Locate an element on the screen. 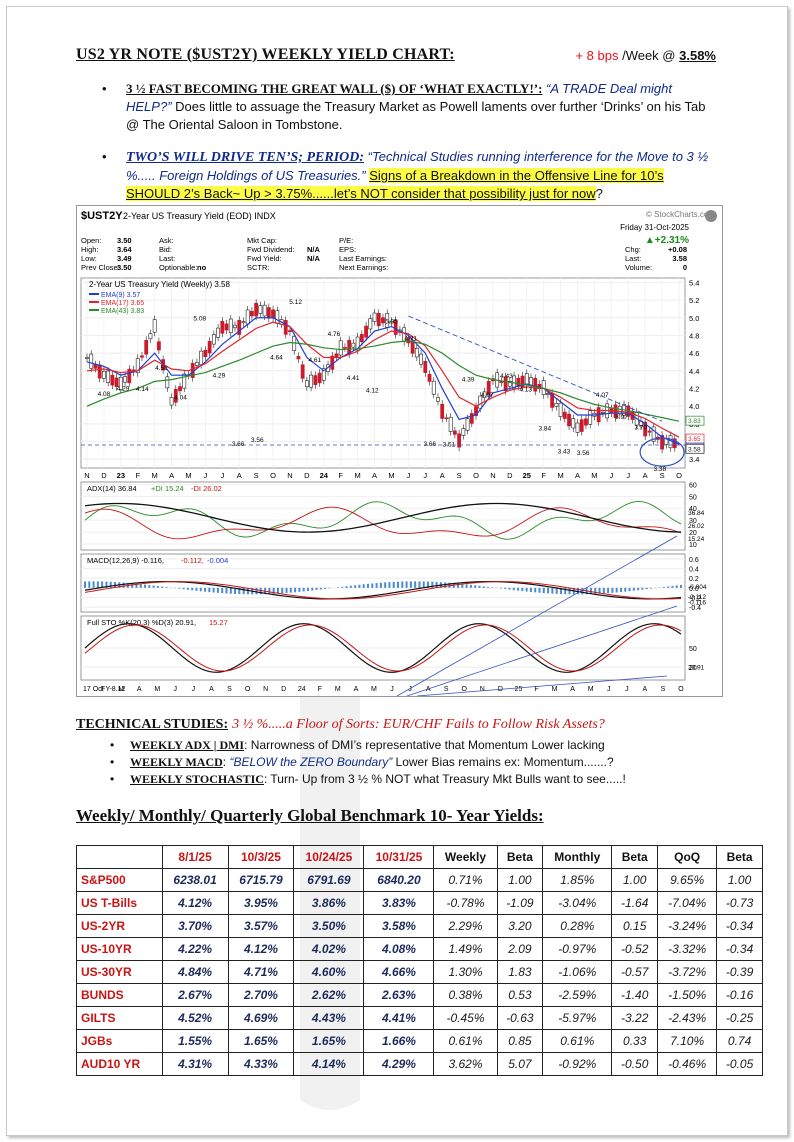  quote-label: P/E: is located at coordinates (346, 240).